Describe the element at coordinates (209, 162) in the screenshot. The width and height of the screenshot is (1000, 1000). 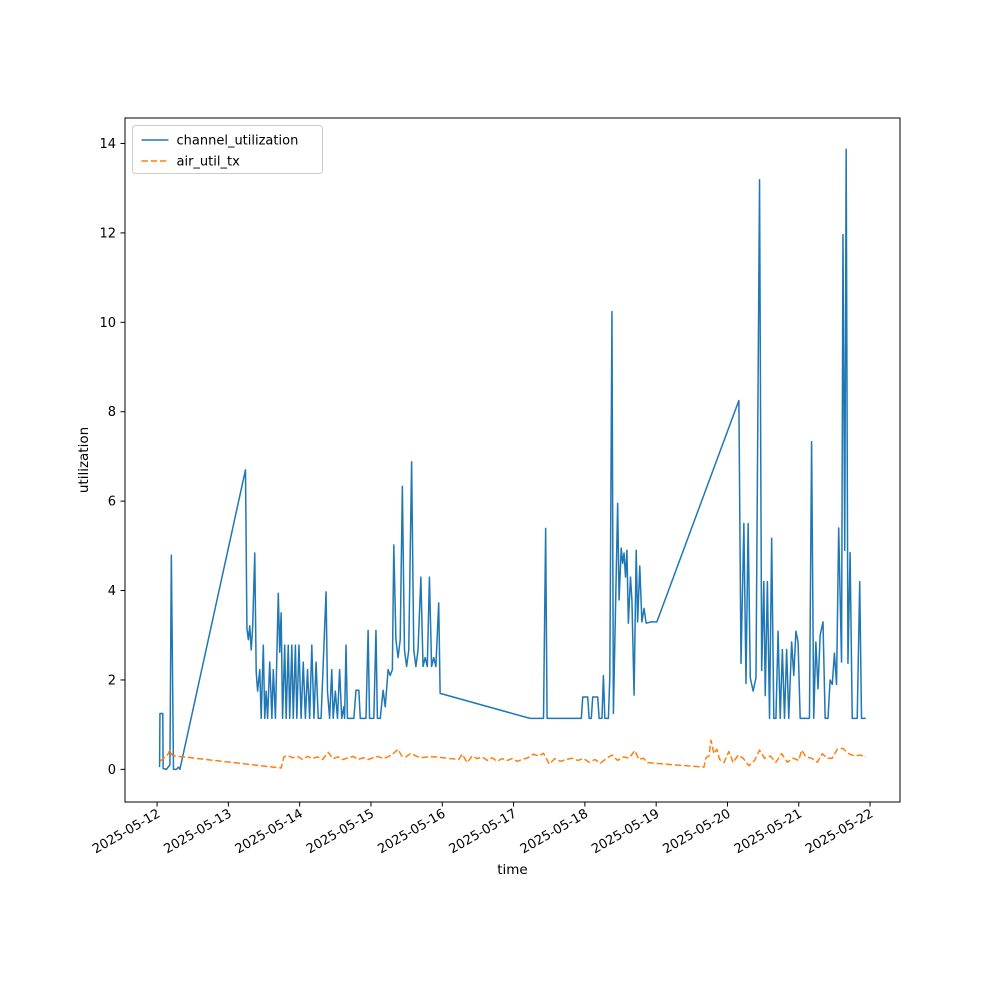
I see `legend-label-air_util_tx: air_util_tx` at that location.